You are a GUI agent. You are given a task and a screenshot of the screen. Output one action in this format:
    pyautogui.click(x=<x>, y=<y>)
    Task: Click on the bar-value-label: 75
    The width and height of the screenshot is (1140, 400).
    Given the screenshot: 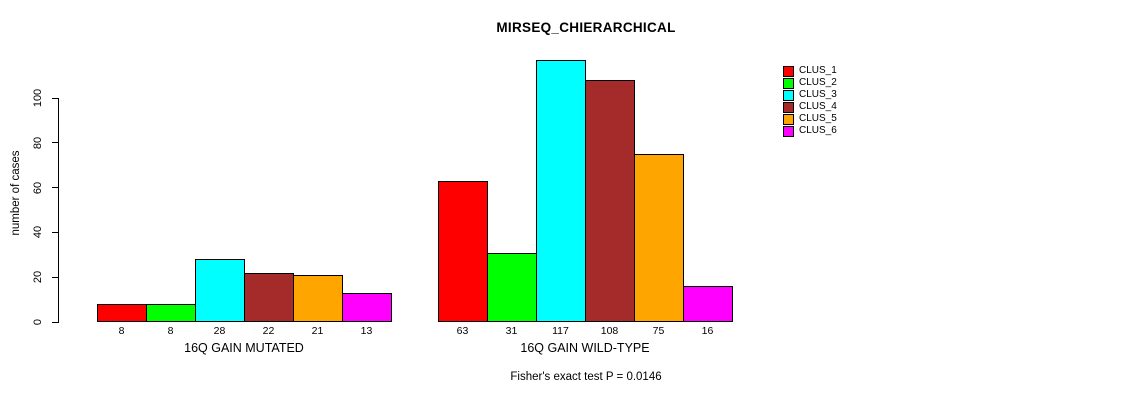 What is the action you would take?
    pyautogui.click(x=658, y=331)
    